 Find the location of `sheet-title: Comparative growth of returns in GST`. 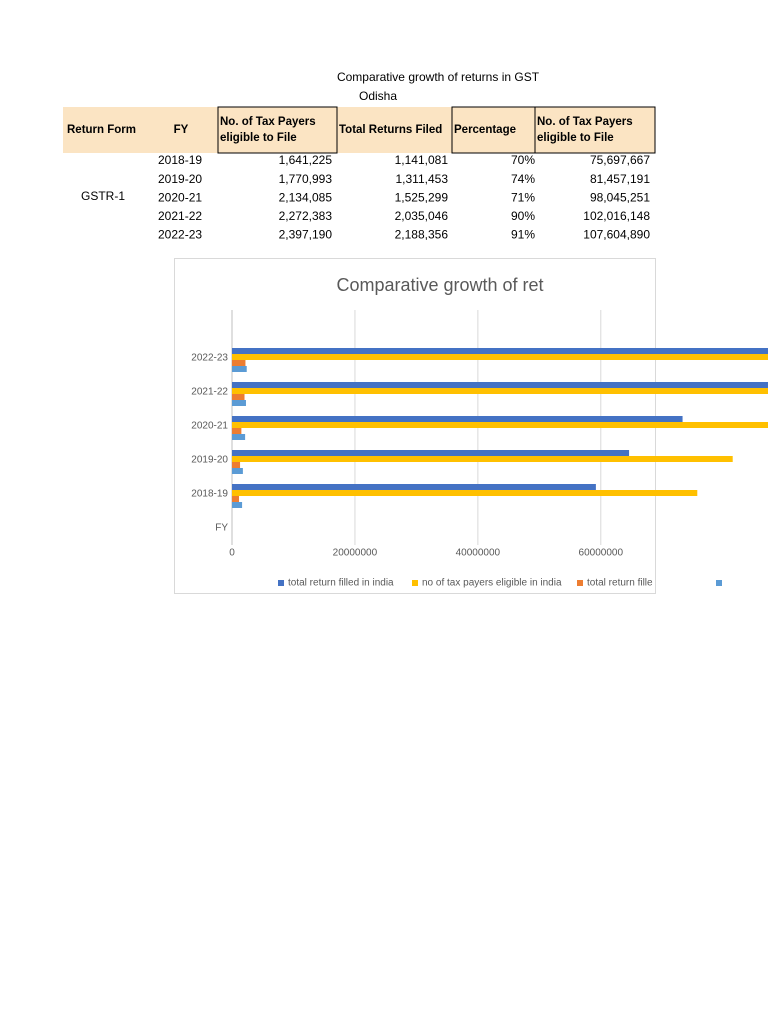

sheet-title: Comparative growth of returns in GST is located at coordinates (438, 77).